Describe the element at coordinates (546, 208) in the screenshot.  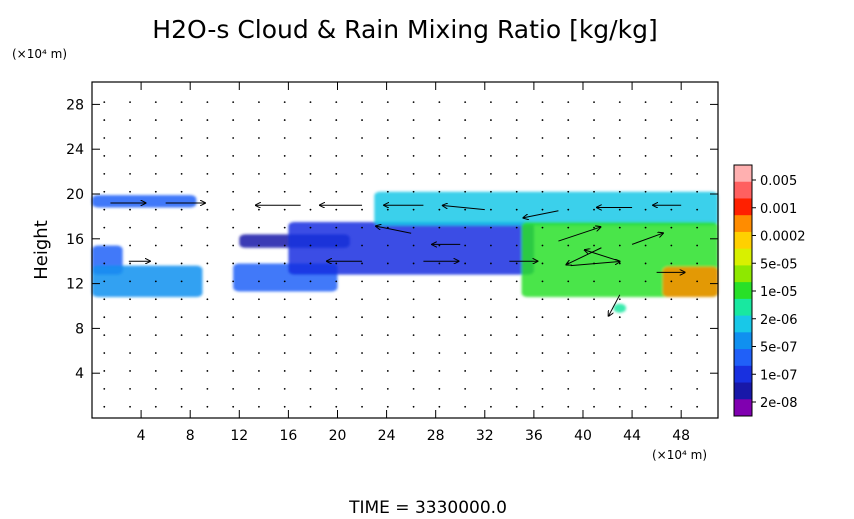
I see `cloud-region` at that location.